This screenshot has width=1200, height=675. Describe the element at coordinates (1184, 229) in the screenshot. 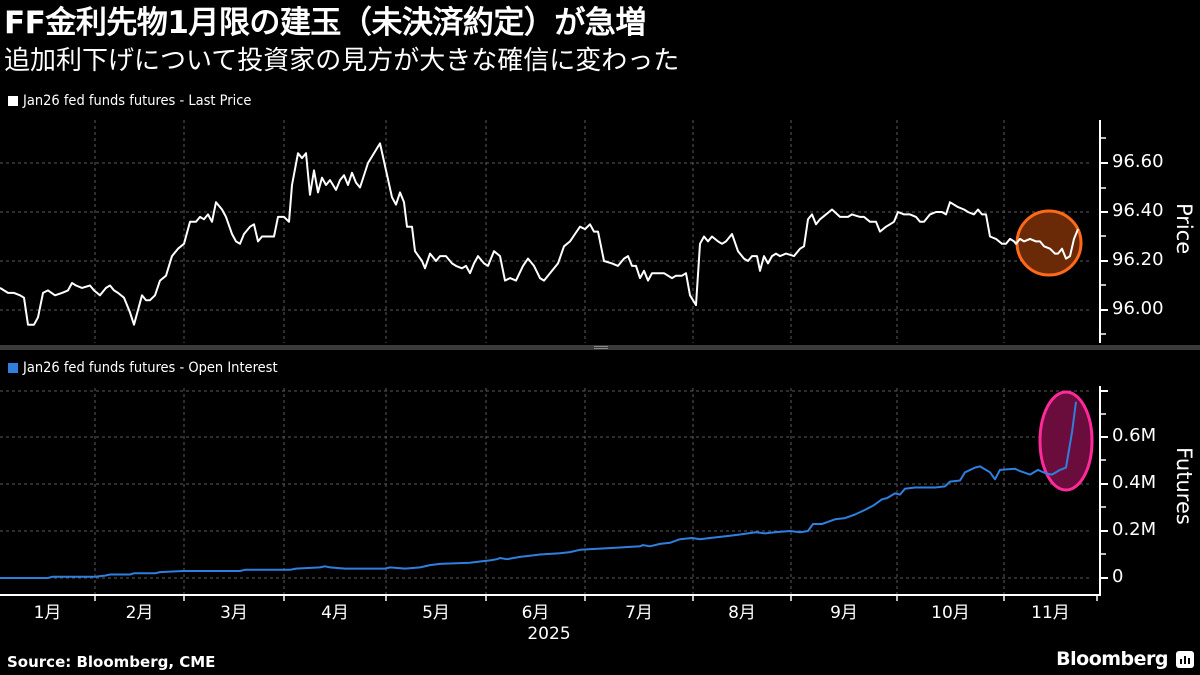

I see `price-axis-title: Price` at that location.